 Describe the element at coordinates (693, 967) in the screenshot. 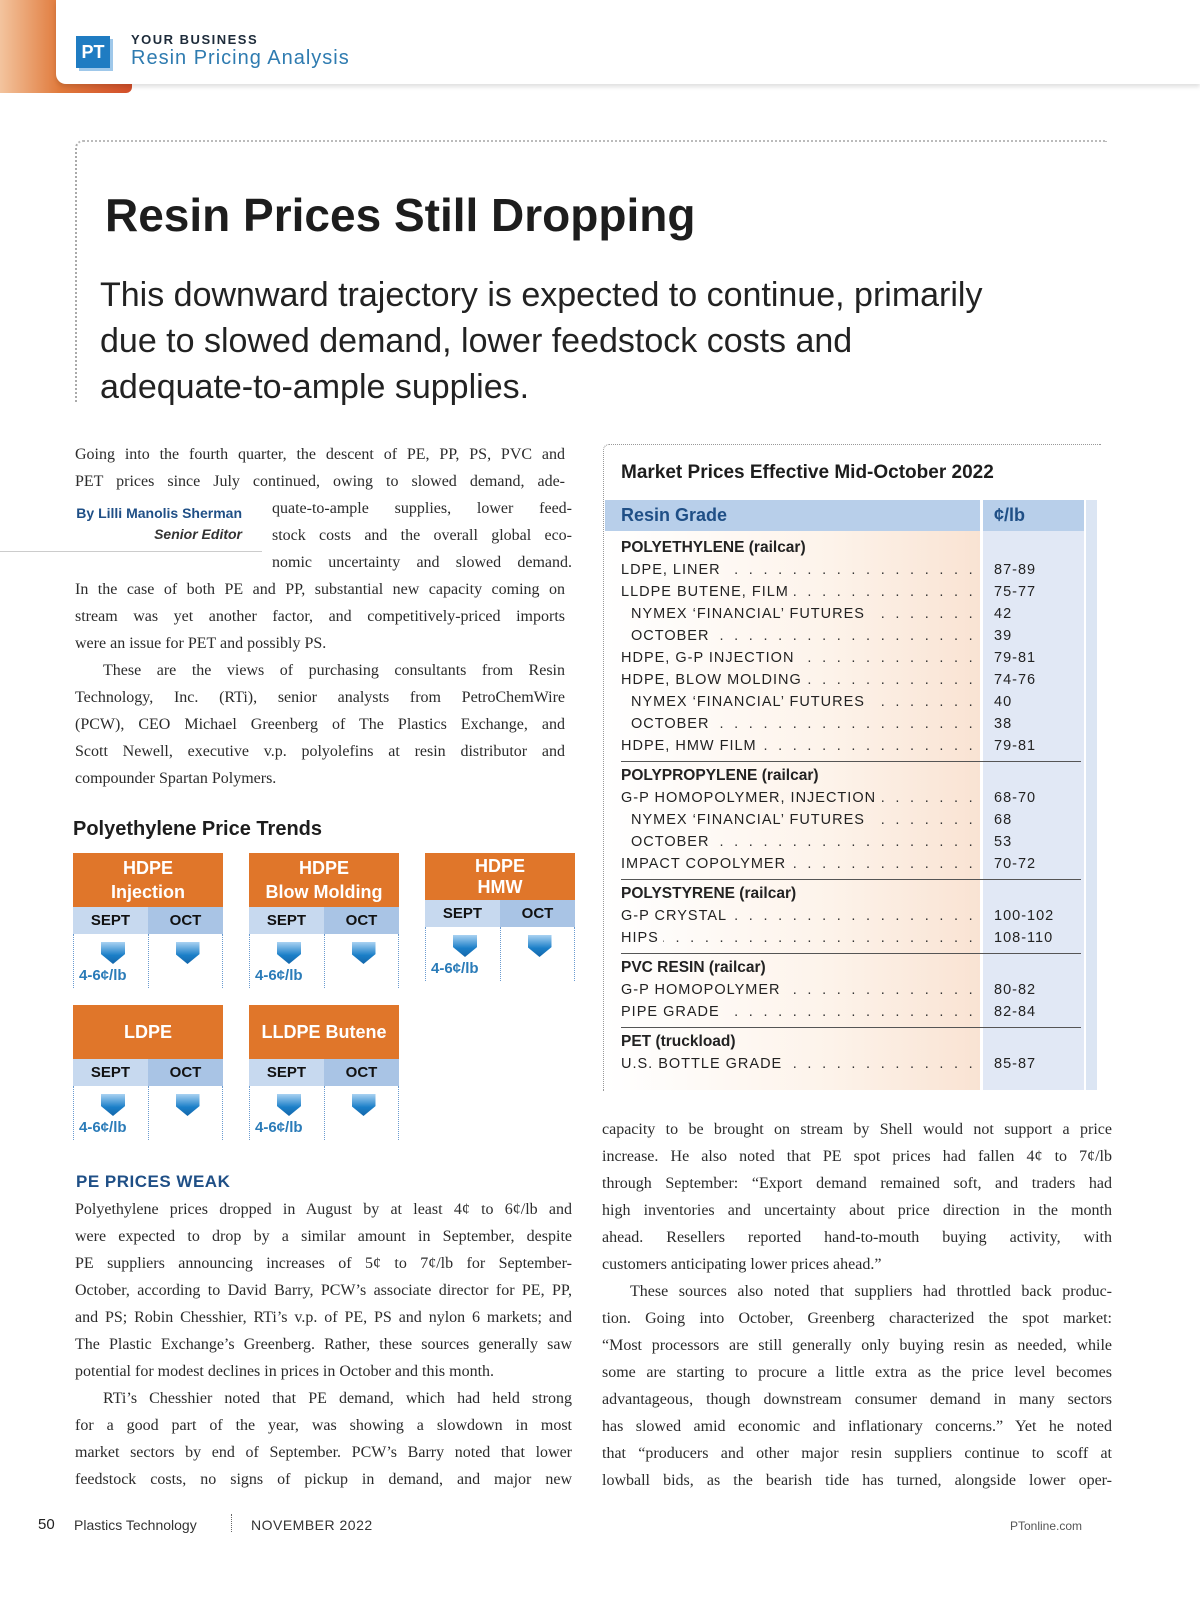

I see `group-name: PVC RESIN (railcar)` at that location.